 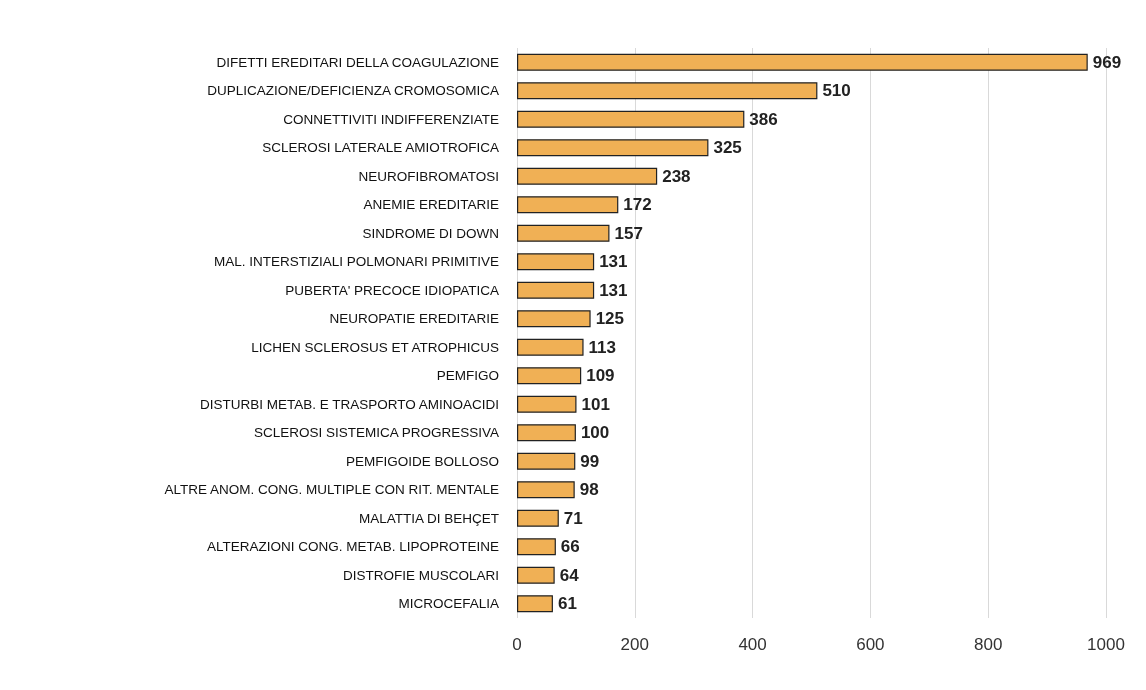 What do you see at coordinates (1107, 62) in the screenshot?
I see `data-label: 969` at bounding box center [1107, 62].